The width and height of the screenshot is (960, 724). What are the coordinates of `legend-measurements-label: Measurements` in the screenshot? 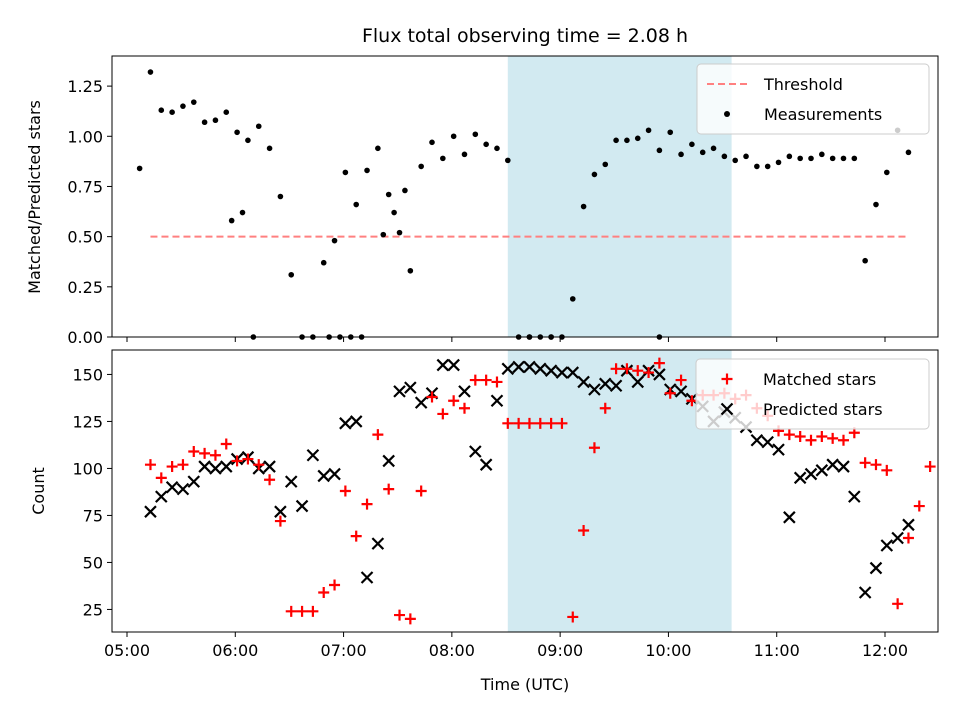 It's located at (823, 114).